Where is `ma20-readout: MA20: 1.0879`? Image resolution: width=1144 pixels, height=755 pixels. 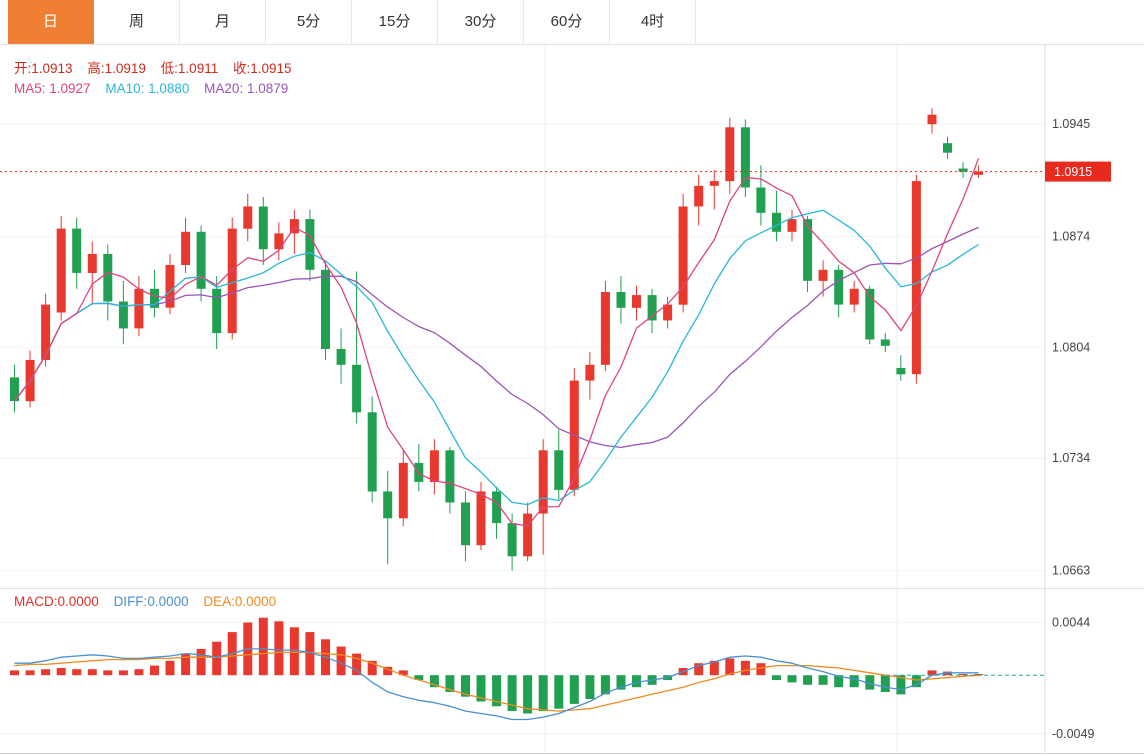 ma20-readout: MA20: 1.0879 is located at coordinates (246, 88).